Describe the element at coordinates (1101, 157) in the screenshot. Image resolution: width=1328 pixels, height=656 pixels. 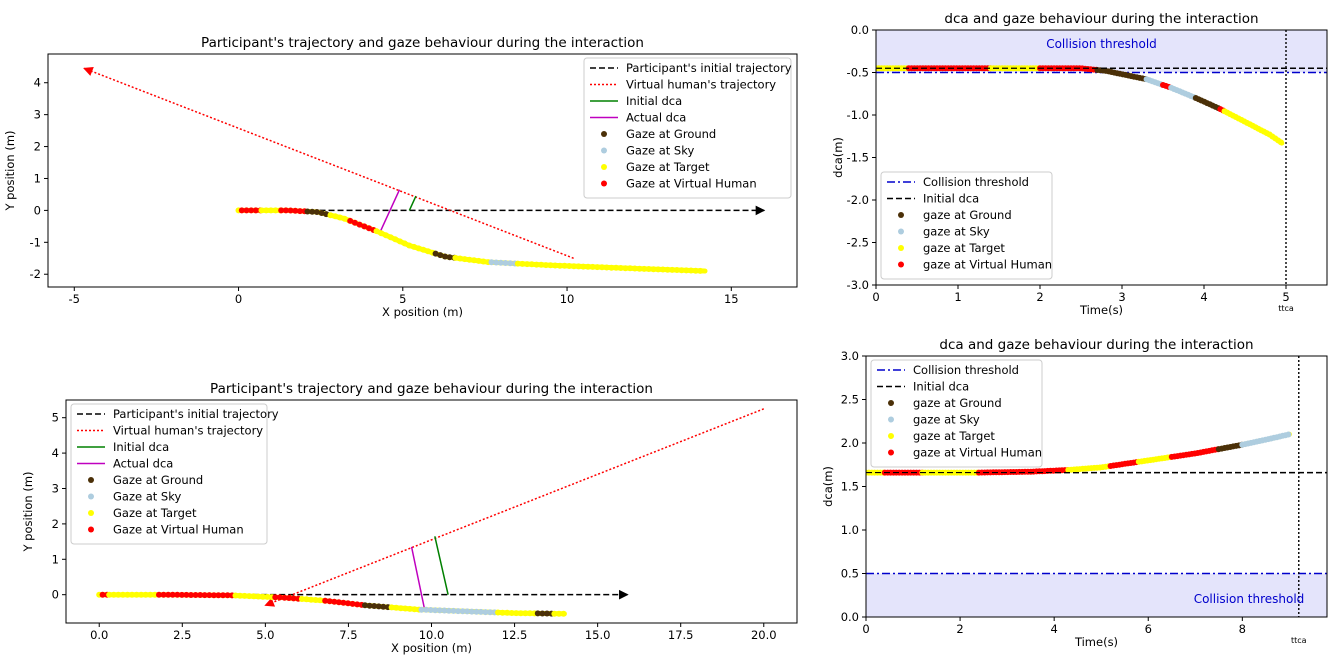
I see `plot-area` at that location.